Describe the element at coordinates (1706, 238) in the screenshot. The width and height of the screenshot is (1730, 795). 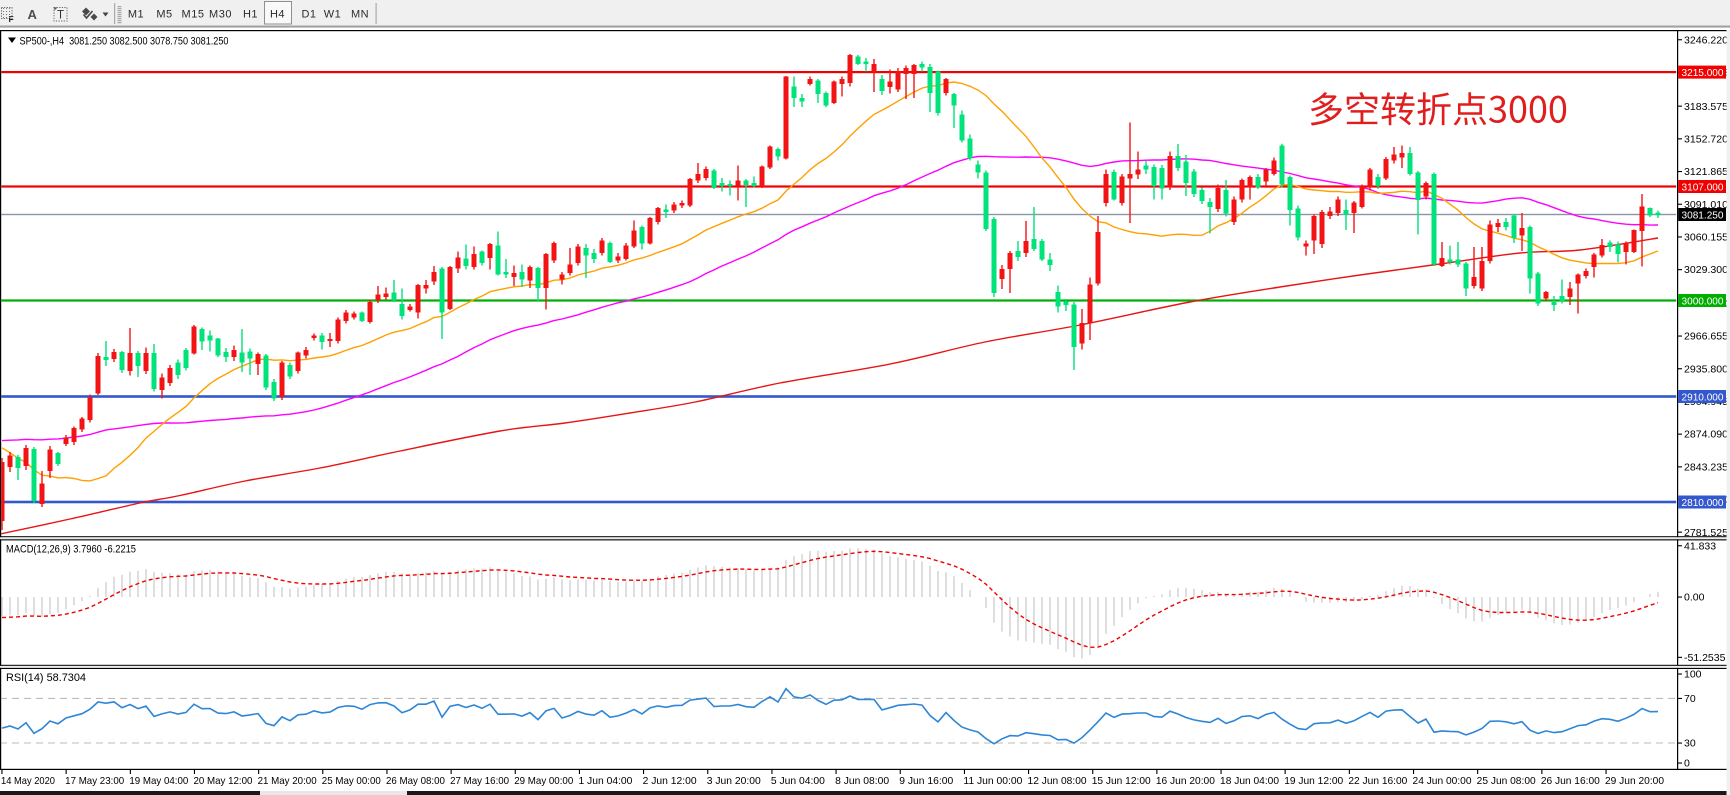
I see `svg-text: 3060.155` at that location.